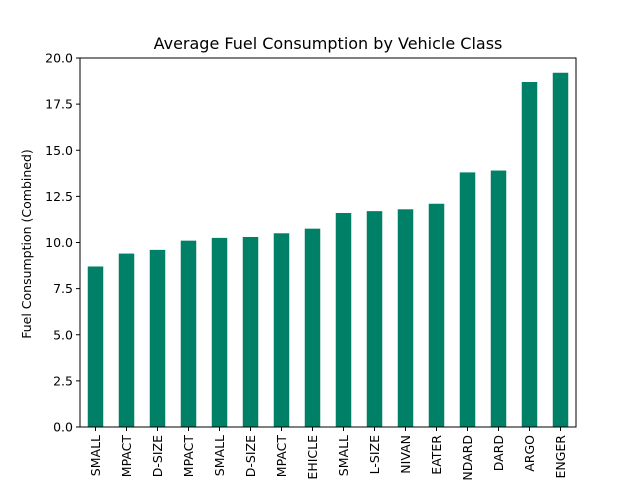 The width and height of the screenshot is (640, 480). Describe the element at coordinates (26, 244) in the screenshot. I see `y-axis-label: Fuel Consumption (Combined)` at that location.